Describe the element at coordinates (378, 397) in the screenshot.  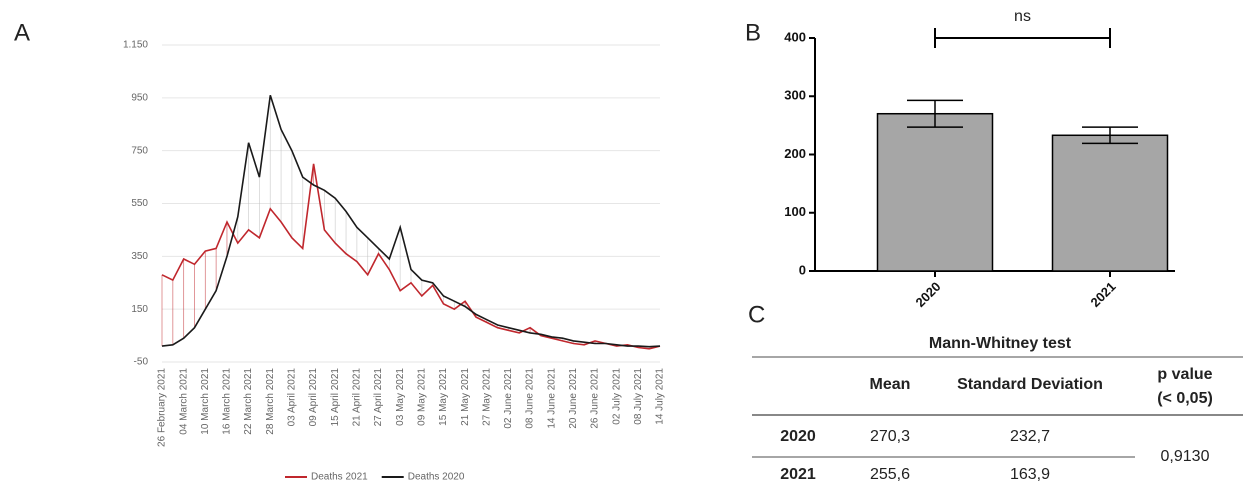
I see `x-tick-label: 27 April 2021` at that location.